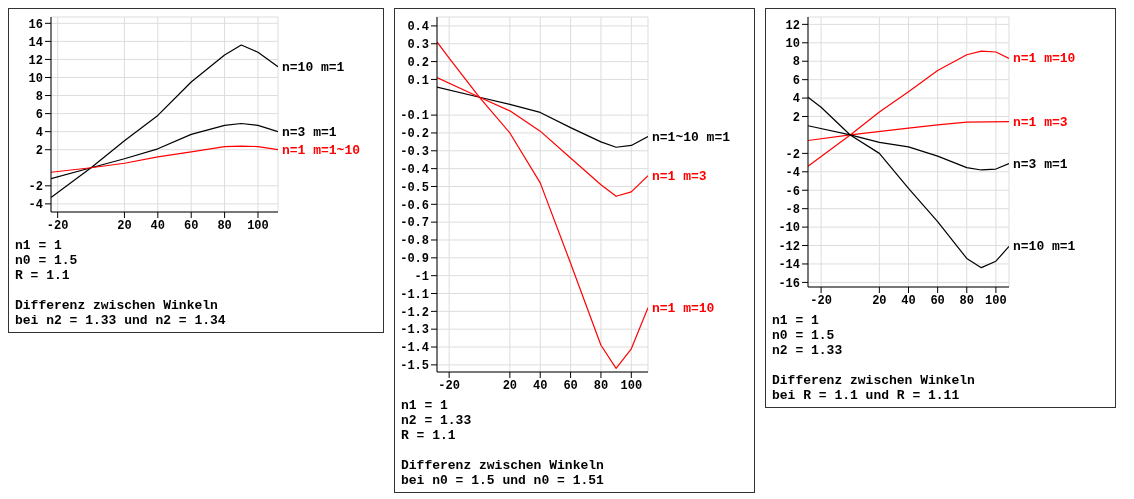 The image size is (1134, 499). What do you see at coordinates (691, 137) in the screenshot?
I see `series-label: n=1~10 m=1` at bounding box center [691, 137].